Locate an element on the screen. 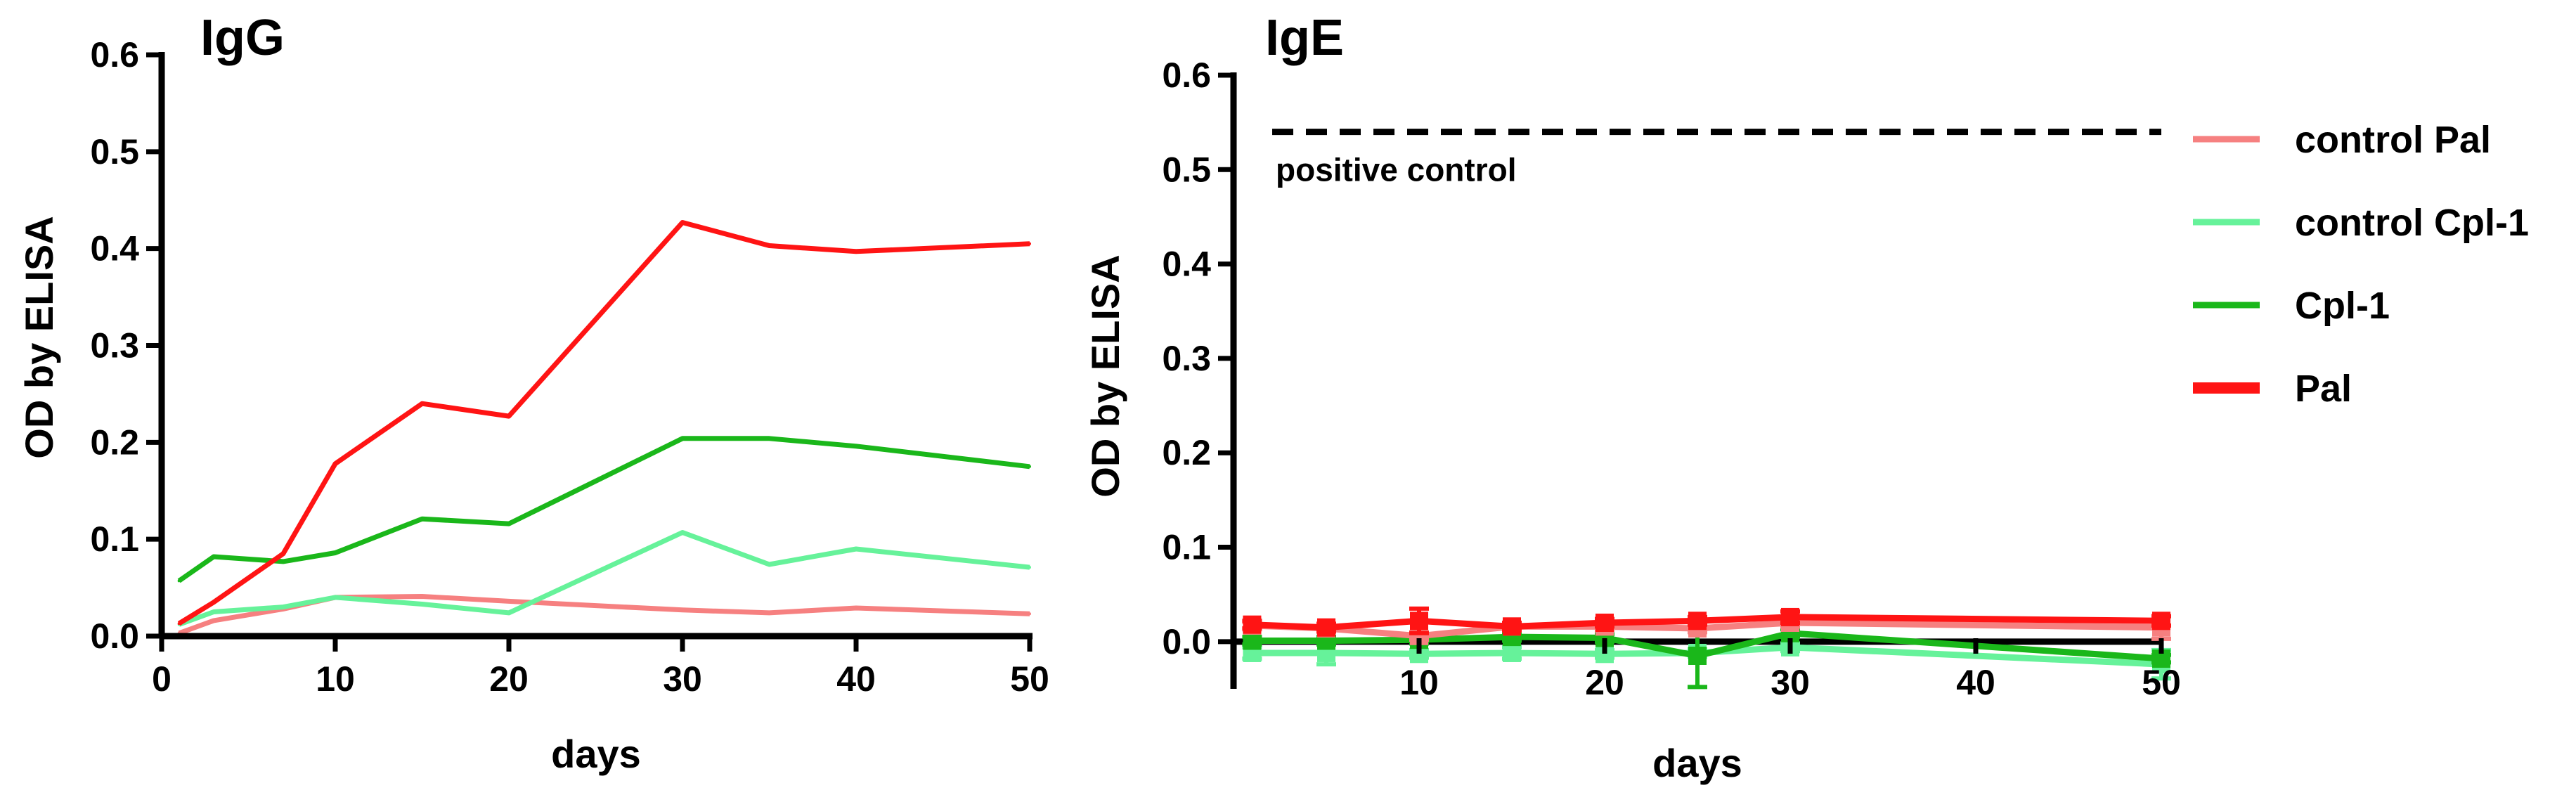  igg-x-tick-label: 10 is located at coordinates (335, 679).